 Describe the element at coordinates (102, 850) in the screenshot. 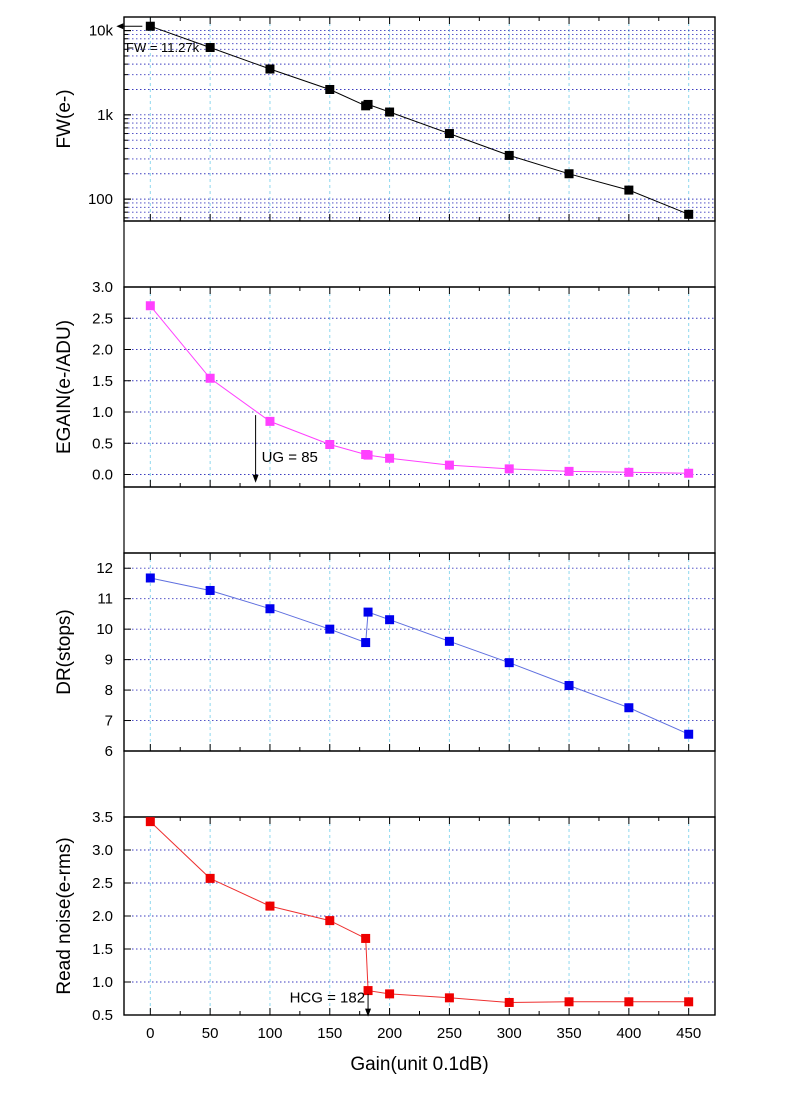

I see `y-tick-label: 3.0` at that location.